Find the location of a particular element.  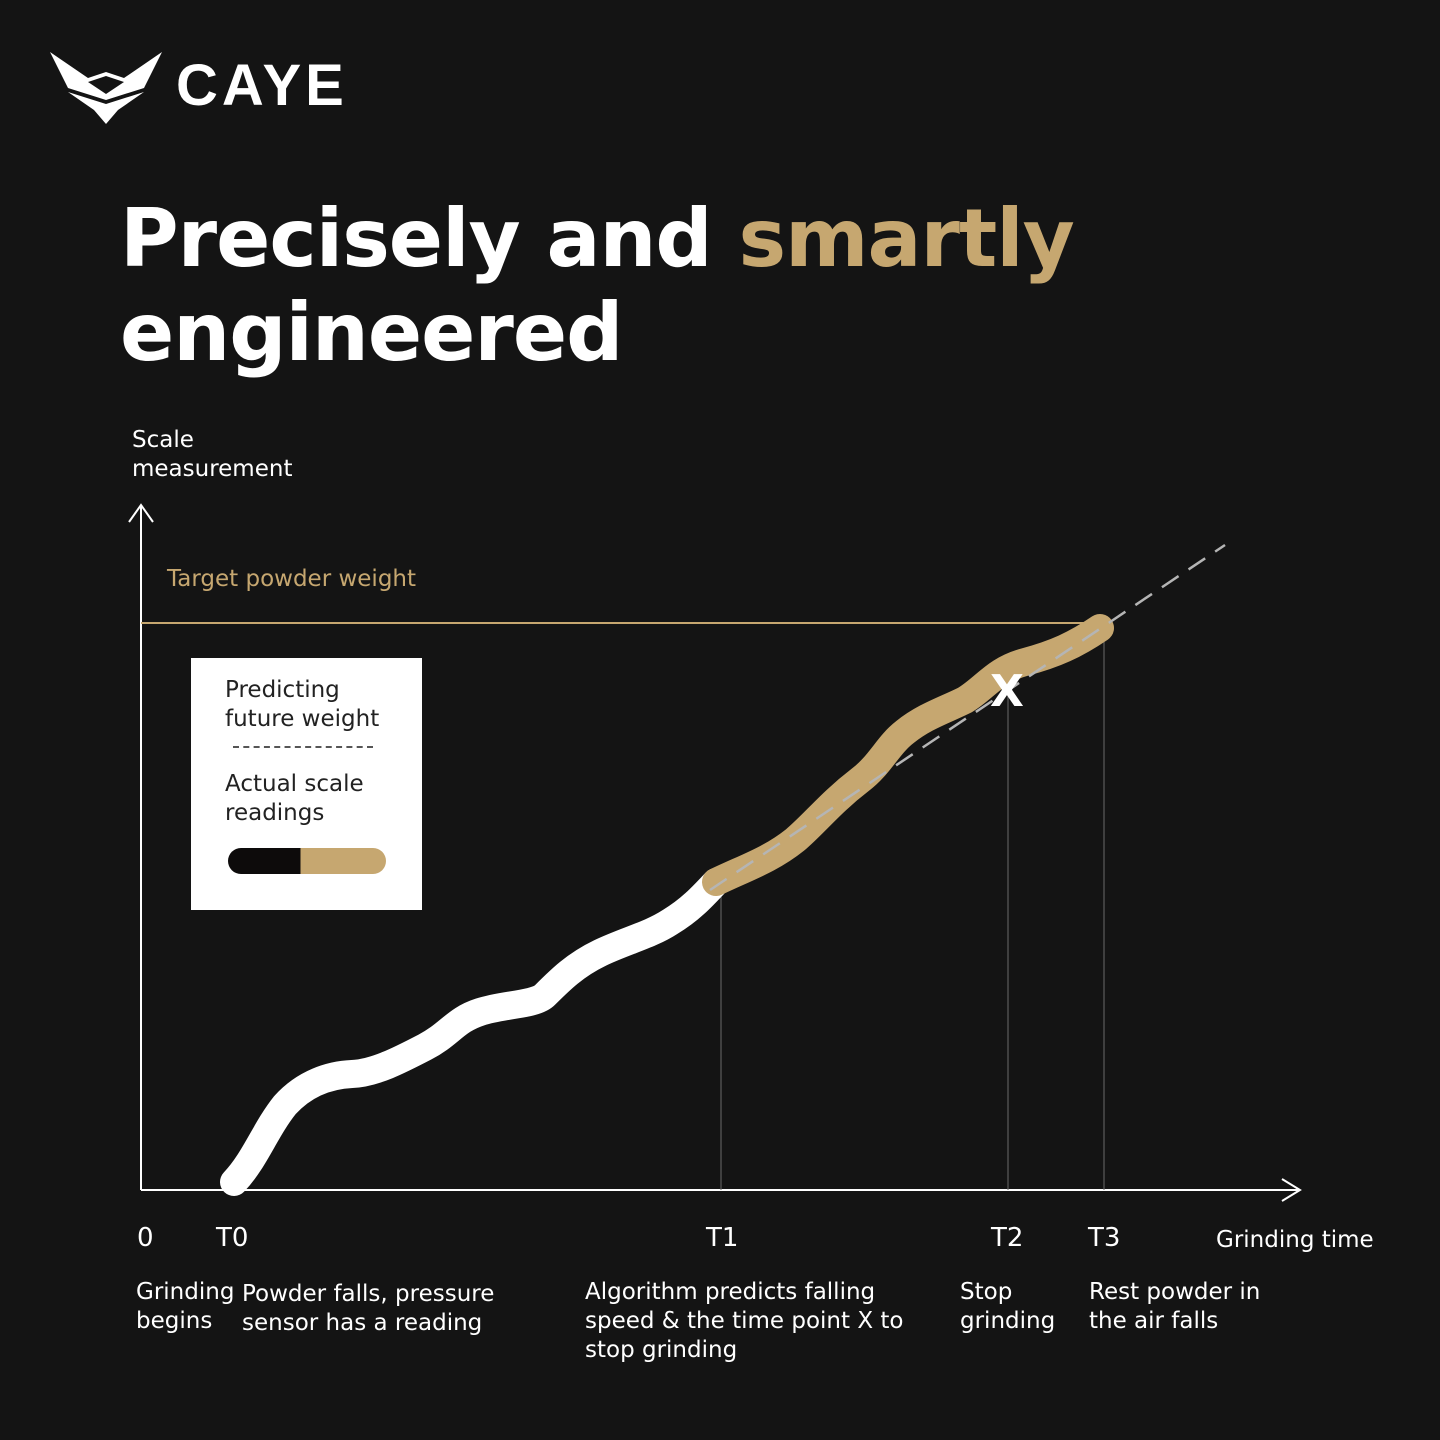

actual-curve-white is located at coordinates (475, 1032).